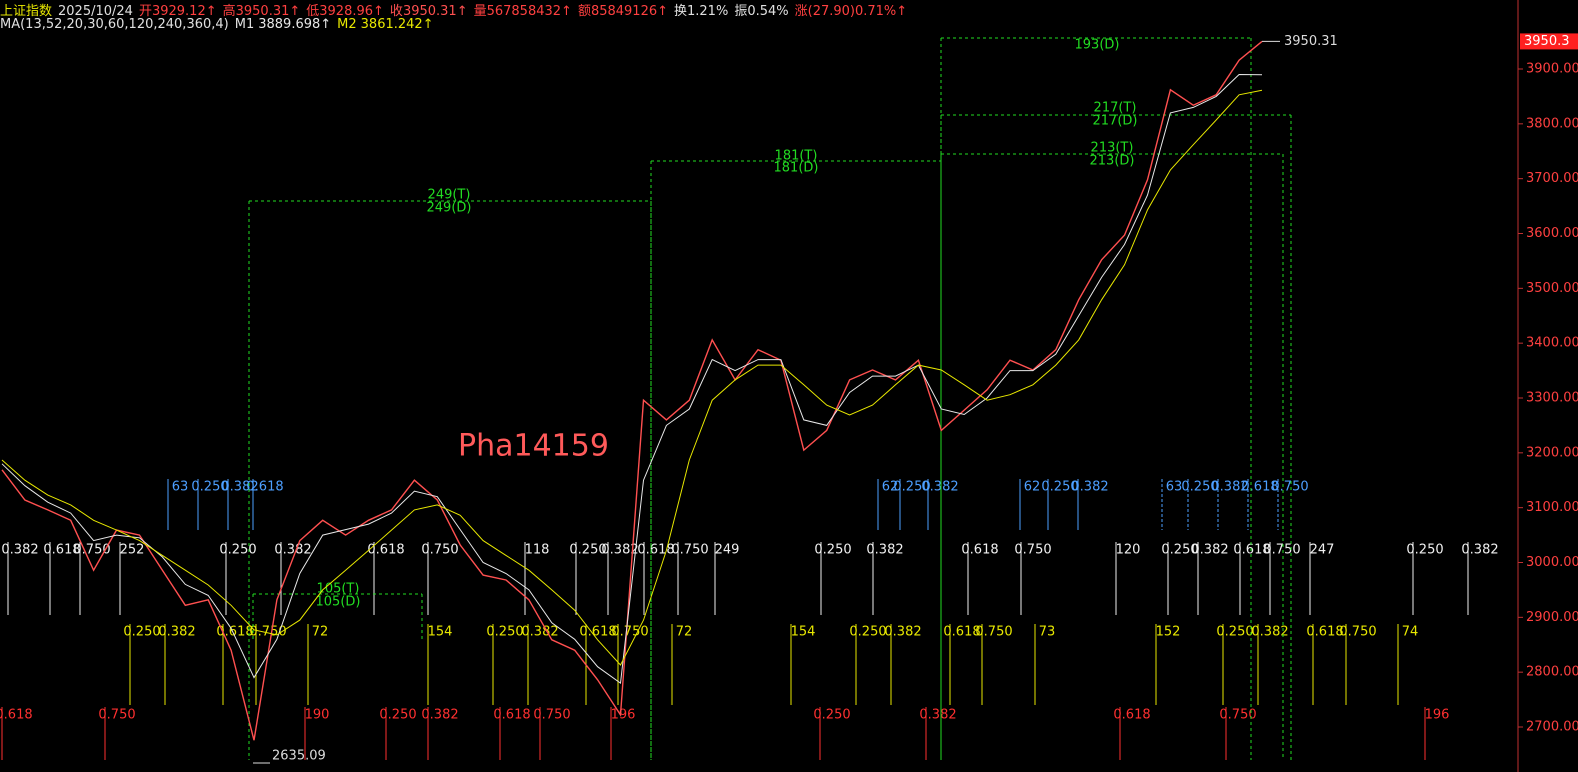 This screenshot has height=772, width=1578. What do you see at coordinates (1112, 161) in the screenshot?
I see `cycle-label: 213(D)` at bounding box center [1112, 161].